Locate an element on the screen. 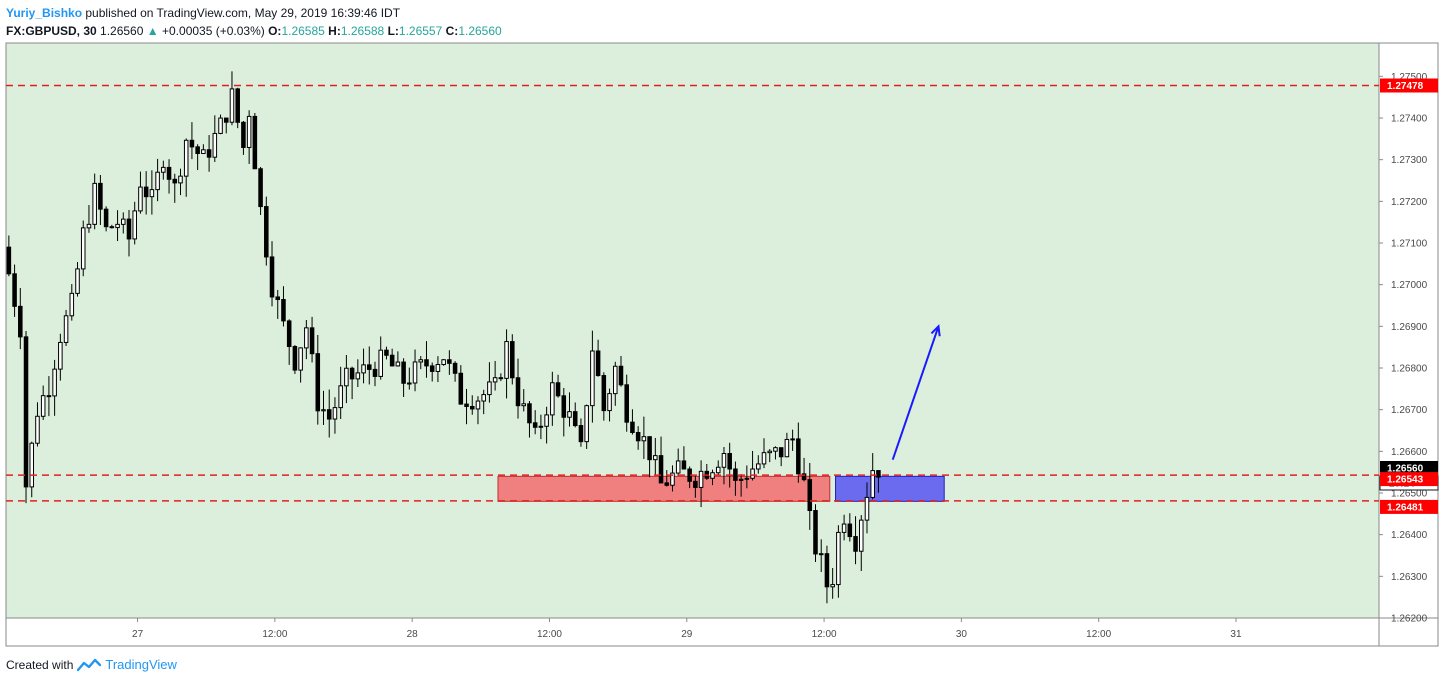 The width and height of the screenshot is (1444, 683). tradingview-brand: TradingView is located at coordinates (141, 664).